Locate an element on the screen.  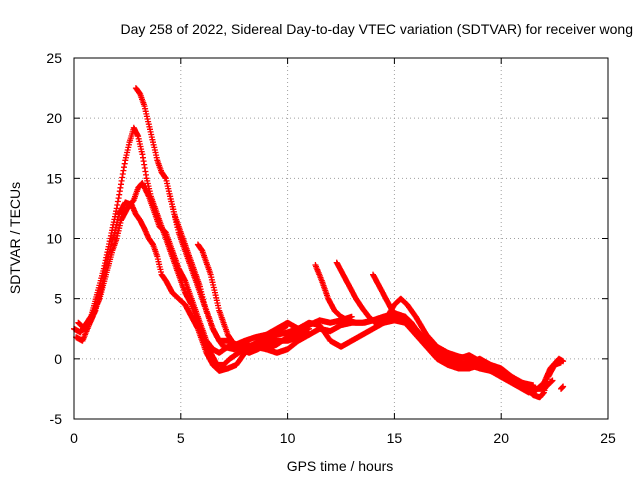
x-tick-label: 10 is located at coordinates (288, 438).